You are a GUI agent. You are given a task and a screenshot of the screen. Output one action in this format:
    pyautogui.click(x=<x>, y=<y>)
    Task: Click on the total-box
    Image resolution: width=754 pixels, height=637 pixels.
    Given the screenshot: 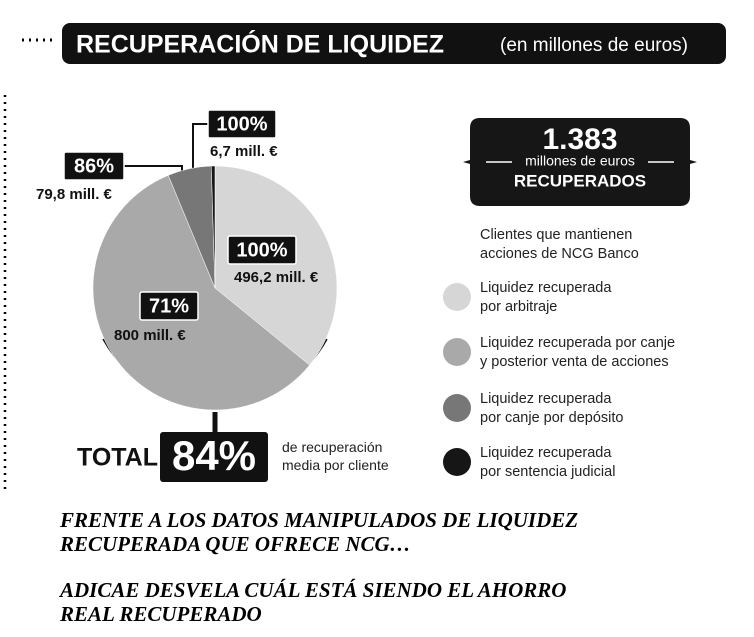 What is the action you would take?
    pyautogui.click(x=214, y=457)
    